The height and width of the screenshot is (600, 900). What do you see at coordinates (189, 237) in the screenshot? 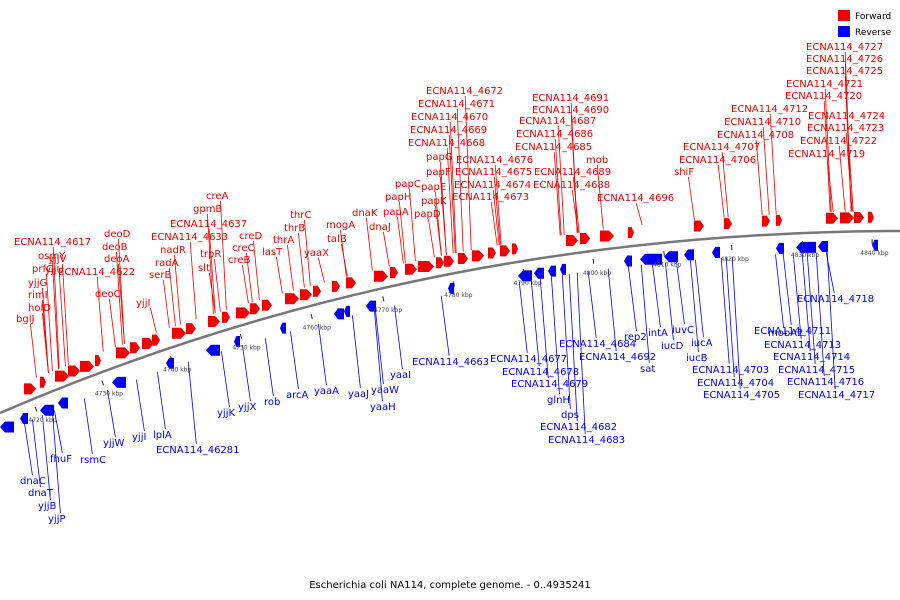
I see `forward-gene-label: ECNA114_4633` at bounding box center [189, 237].